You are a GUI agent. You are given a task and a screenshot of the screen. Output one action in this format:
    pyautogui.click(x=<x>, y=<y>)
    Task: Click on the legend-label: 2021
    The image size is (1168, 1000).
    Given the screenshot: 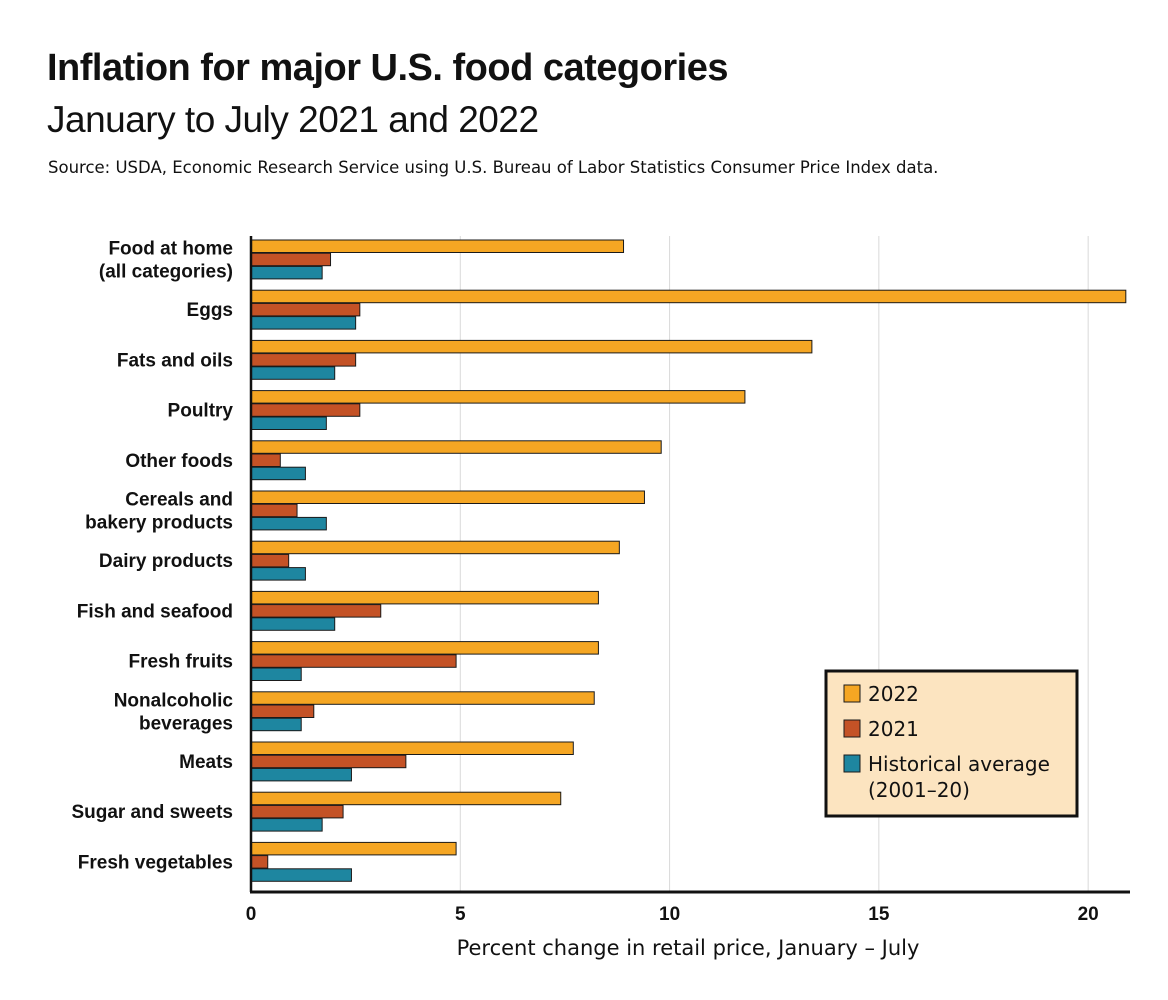 What is the action you would take?
    pyautogui.click(x=893, y=729)
    